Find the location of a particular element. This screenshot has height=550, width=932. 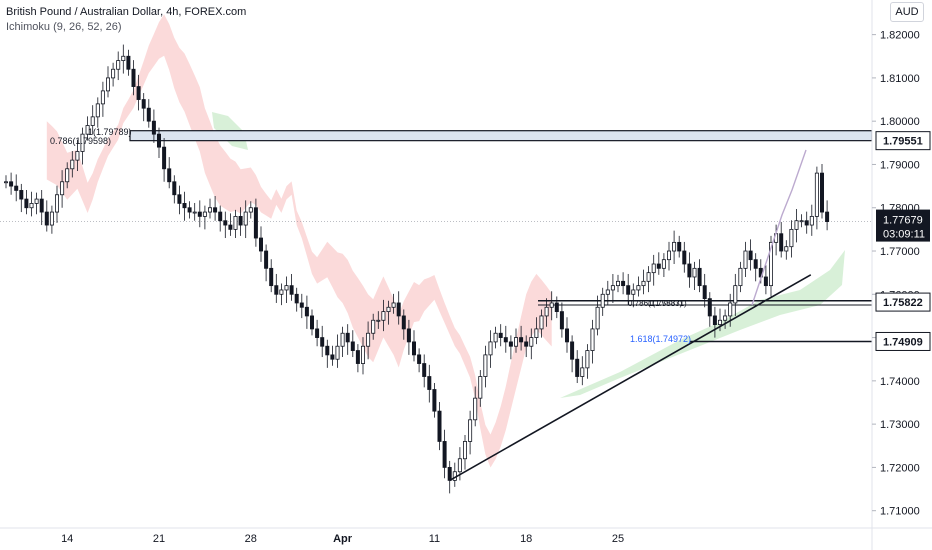

price-label: 1.74909 is located at coordinates (903, 342).